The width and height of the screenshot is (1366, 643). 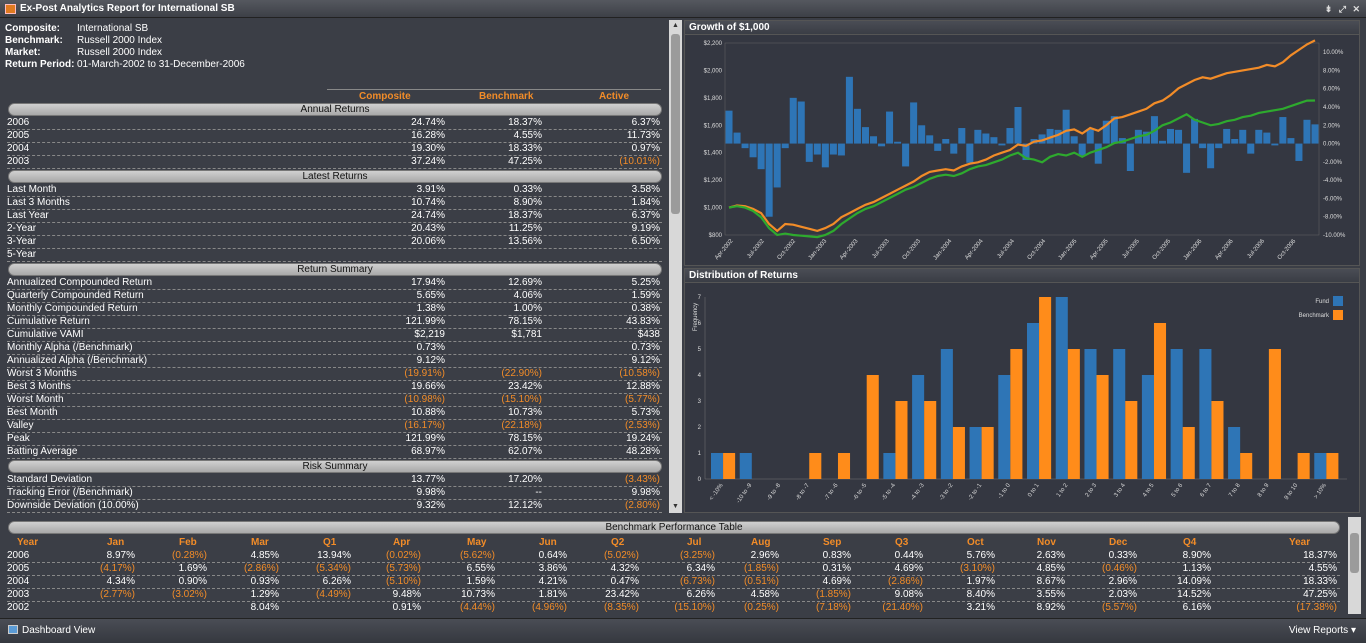 I want to click on x-tick-label: -1 to 0, so click(x=1004, y=491).